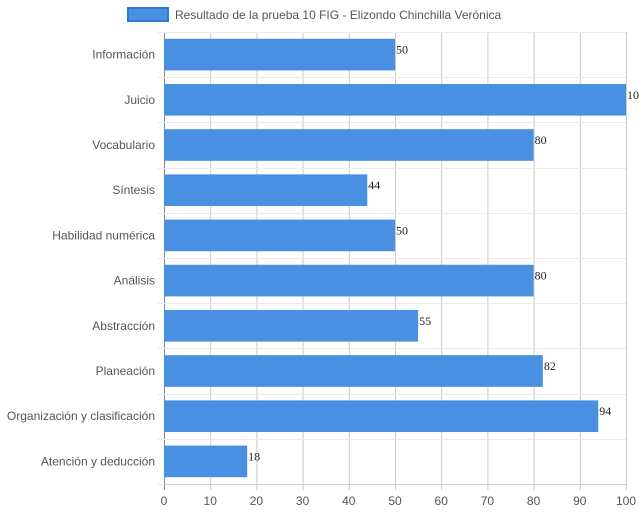 Image resolution: width=639 pixels, height=514 pixels. I want to click on data-label: 100, so click(633, 95).